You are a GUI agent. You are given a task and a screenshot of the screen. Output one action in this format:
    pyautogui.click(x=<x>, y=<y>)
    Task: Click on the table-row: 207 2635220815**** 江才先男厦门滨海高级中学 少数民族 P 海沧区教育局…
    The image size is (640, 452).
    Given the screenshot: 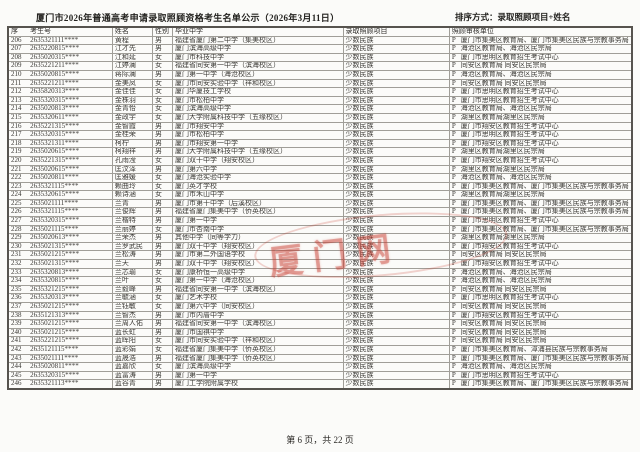 What is the action you would take?
    pyautogui.click(x=320, y=49)
    